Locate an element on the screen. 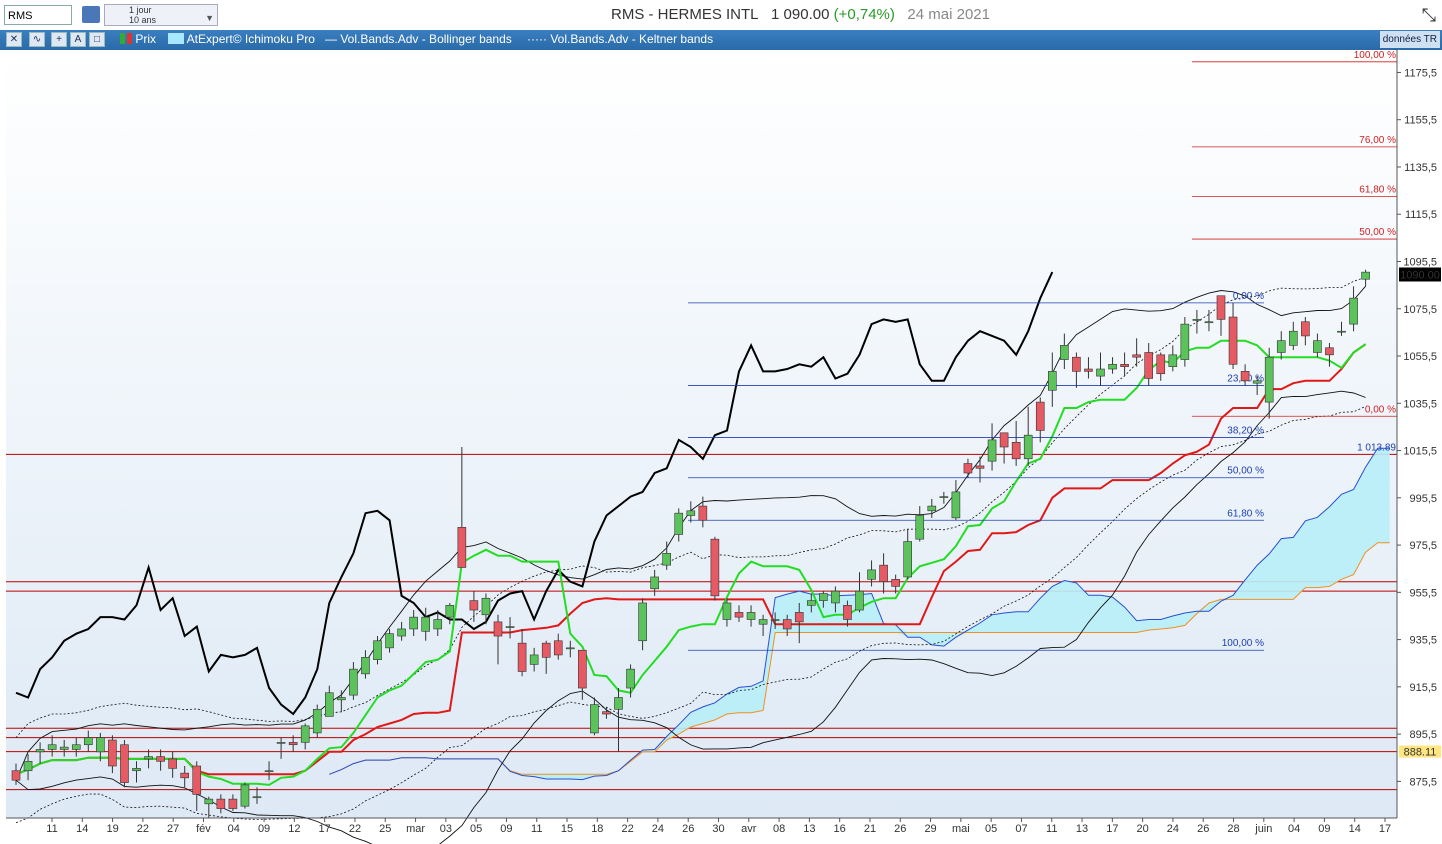 This screenshot has height=844, width=1442. y-tick-label: 1155,5 is located at coordinates (1420, 121).